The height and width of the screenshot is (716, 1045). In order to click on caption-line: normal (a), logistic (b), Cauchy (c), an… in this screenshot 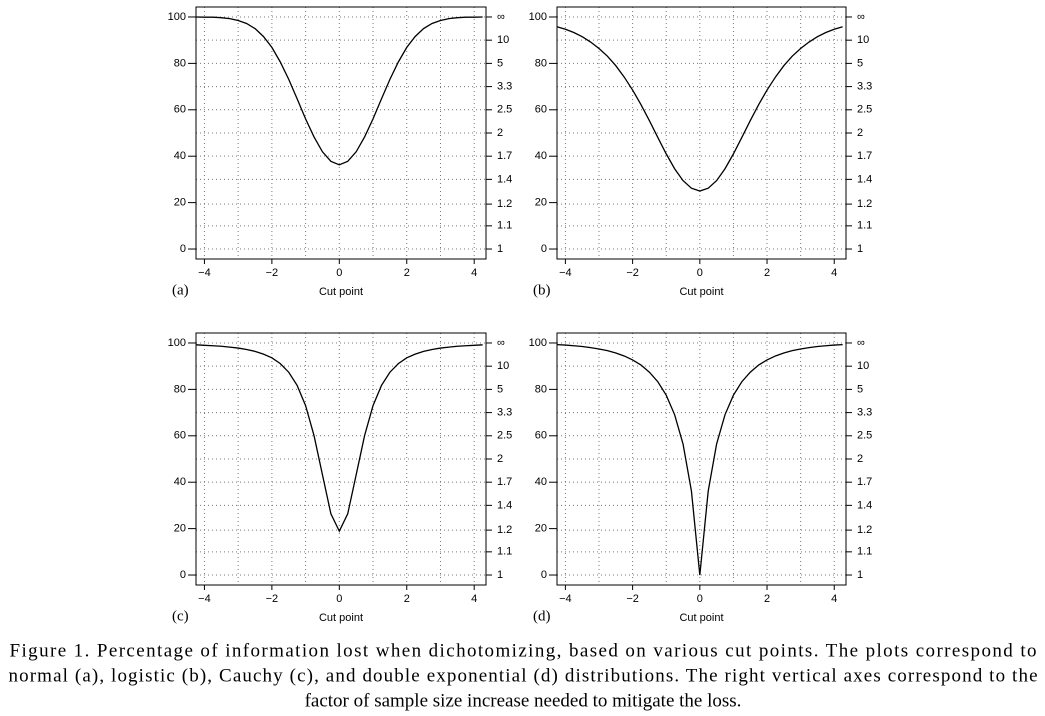, I will do `click(522, 675)`.